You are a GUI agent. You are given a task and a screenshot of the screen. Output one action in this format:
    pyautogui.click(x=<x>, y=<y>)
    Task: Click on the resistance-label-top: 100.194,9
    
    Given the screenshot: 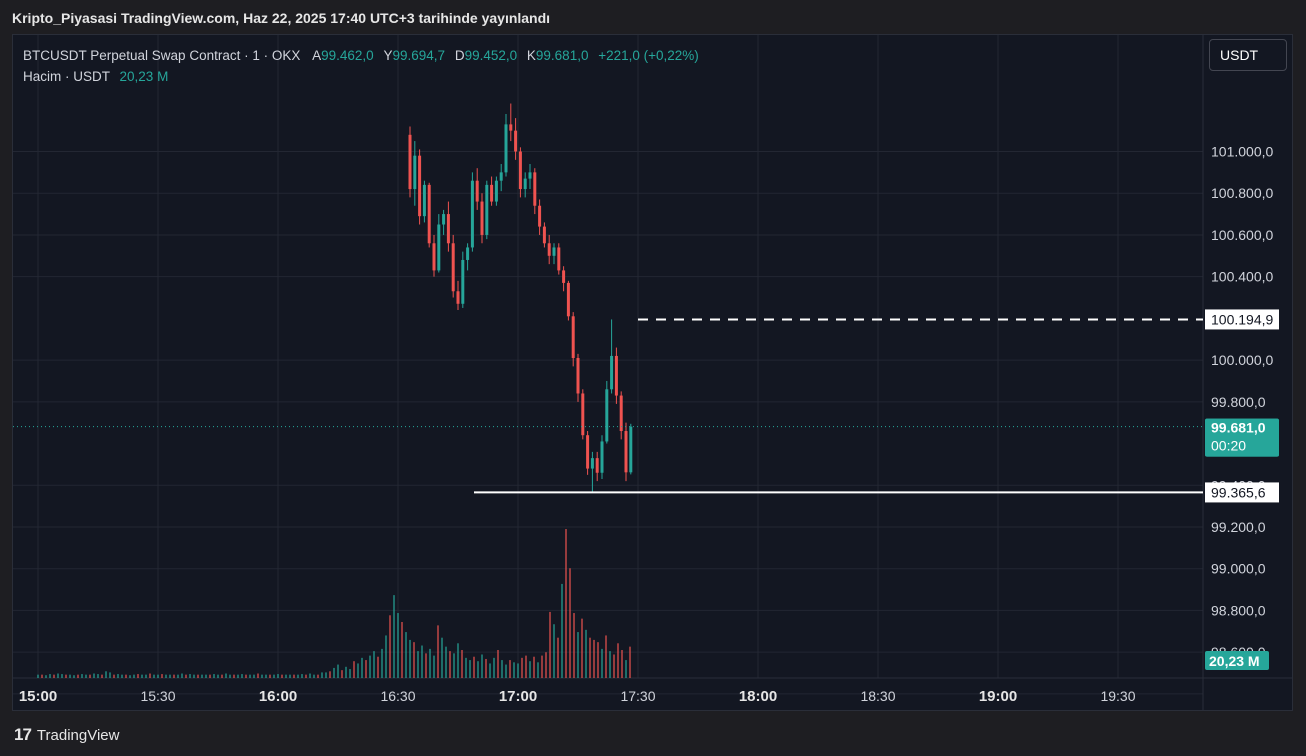 What is the action you would take?
    pyautogui.click(x=1242, y=319)
    